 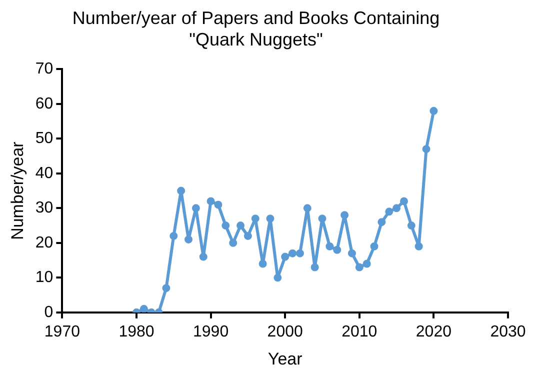 I want to click on chart-title: Number/year of Papers and Books Containing "Quark Nuggets", so click(x=256, y=29).